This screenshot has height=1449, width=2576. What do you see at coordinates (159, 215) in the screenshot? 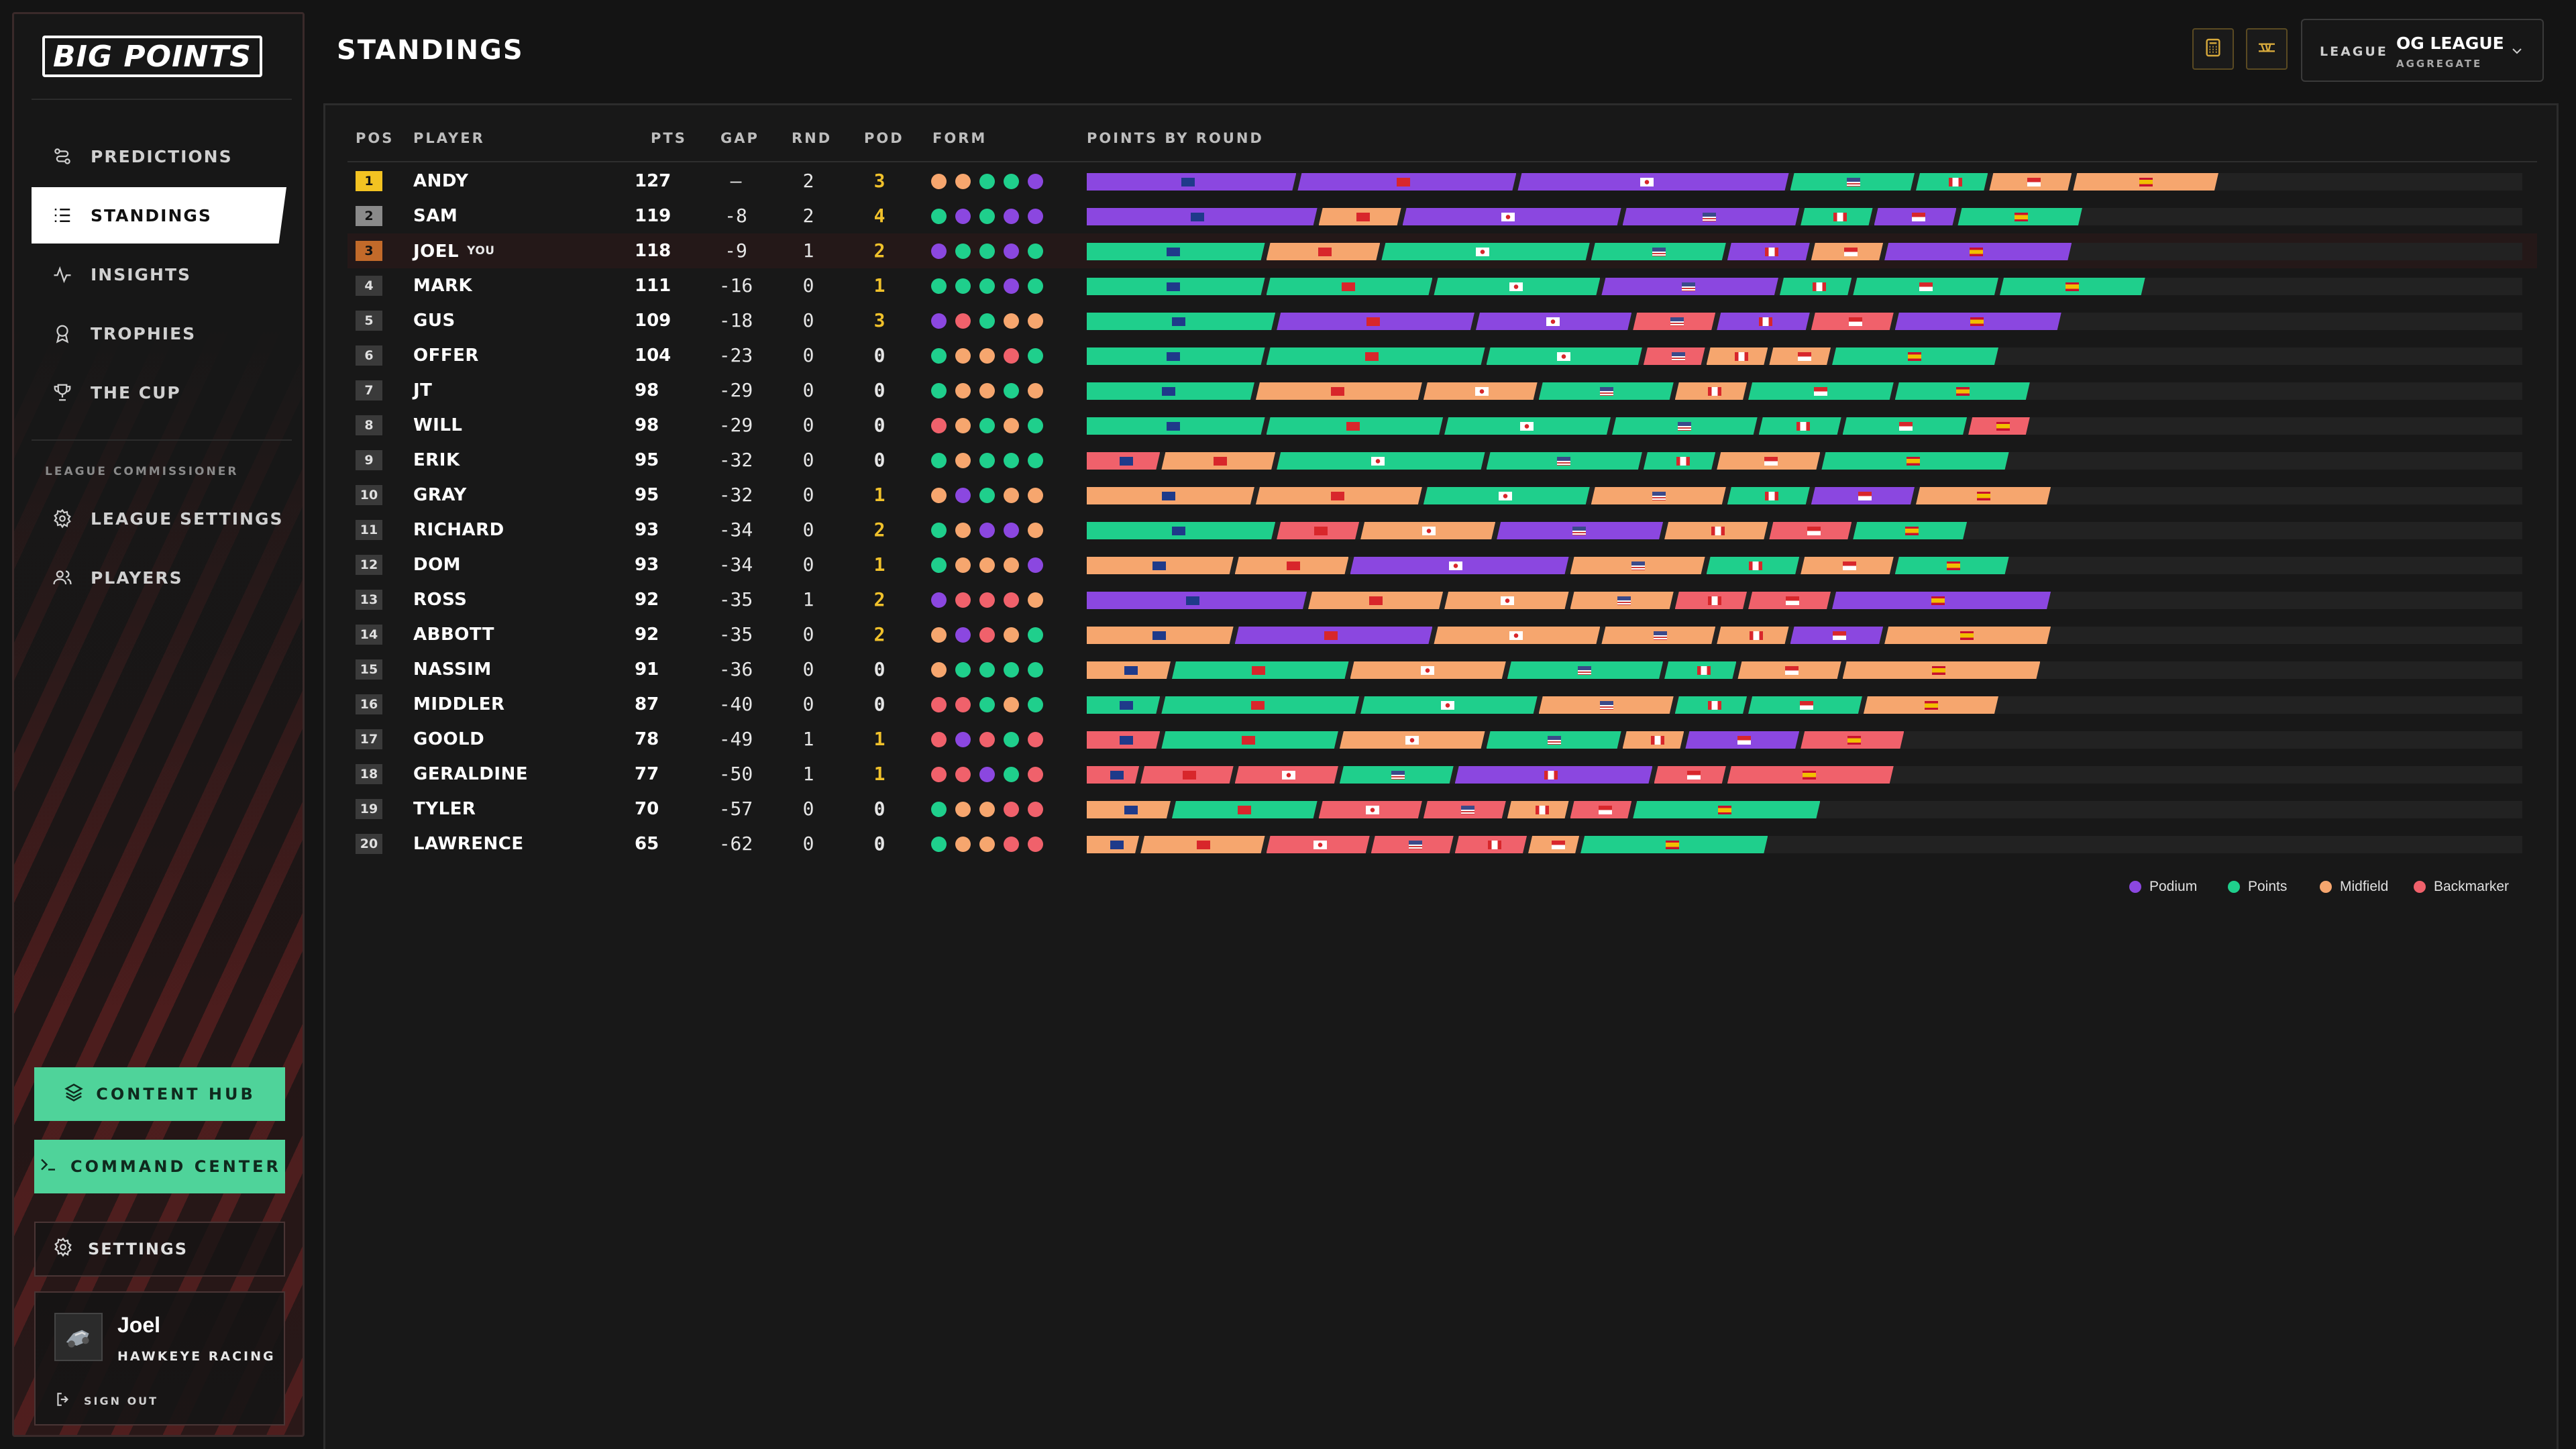
I see `sidebar-item-standings: STANDINGS` at bounding box center [159, 215].